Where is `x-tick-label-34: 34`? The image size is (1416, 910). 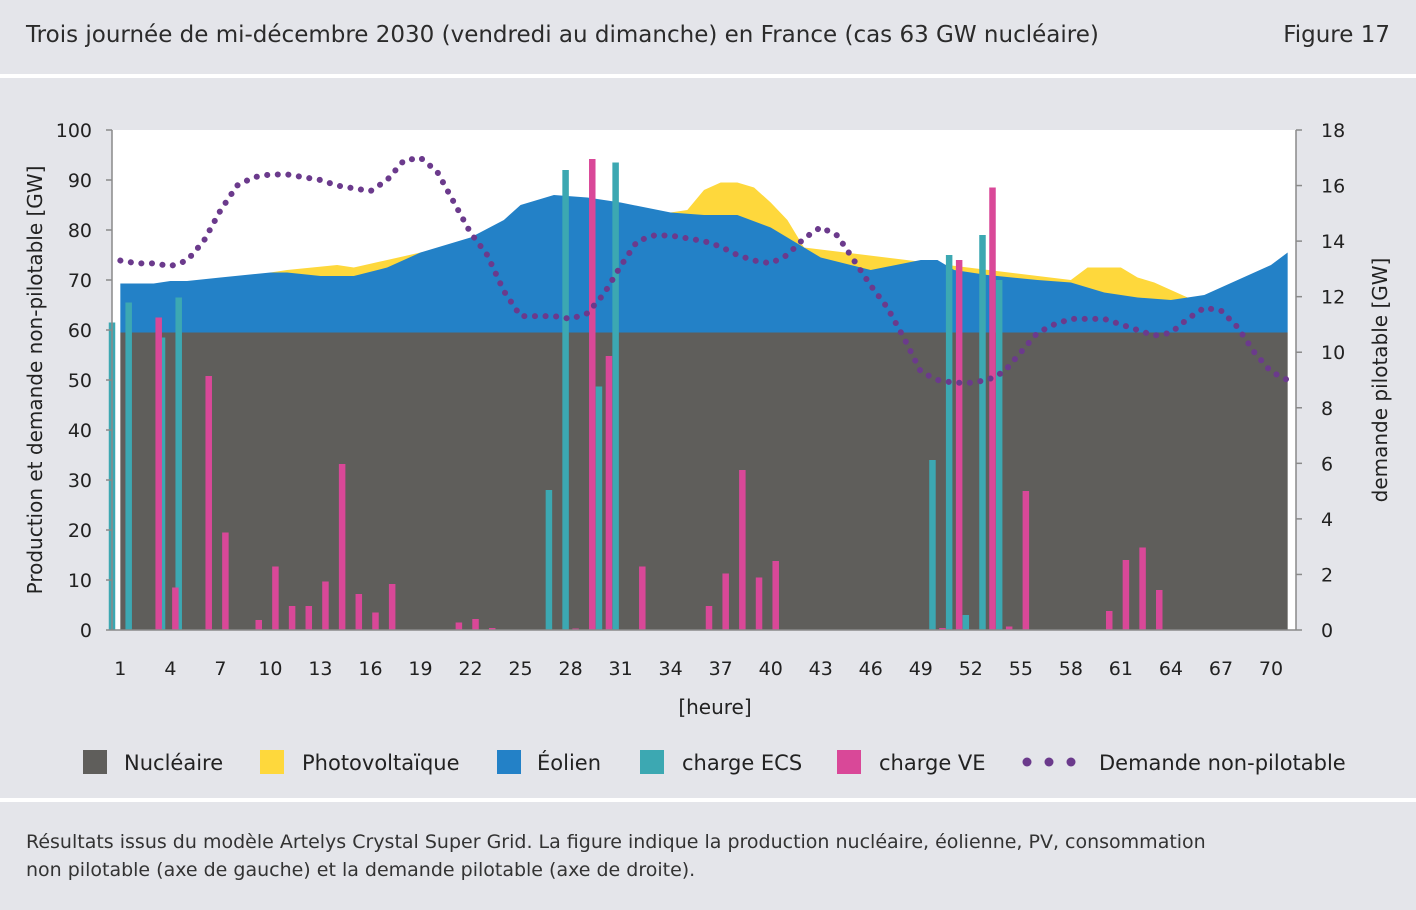
x-tick-label-34: 34 is located at coordinates (671, 669).